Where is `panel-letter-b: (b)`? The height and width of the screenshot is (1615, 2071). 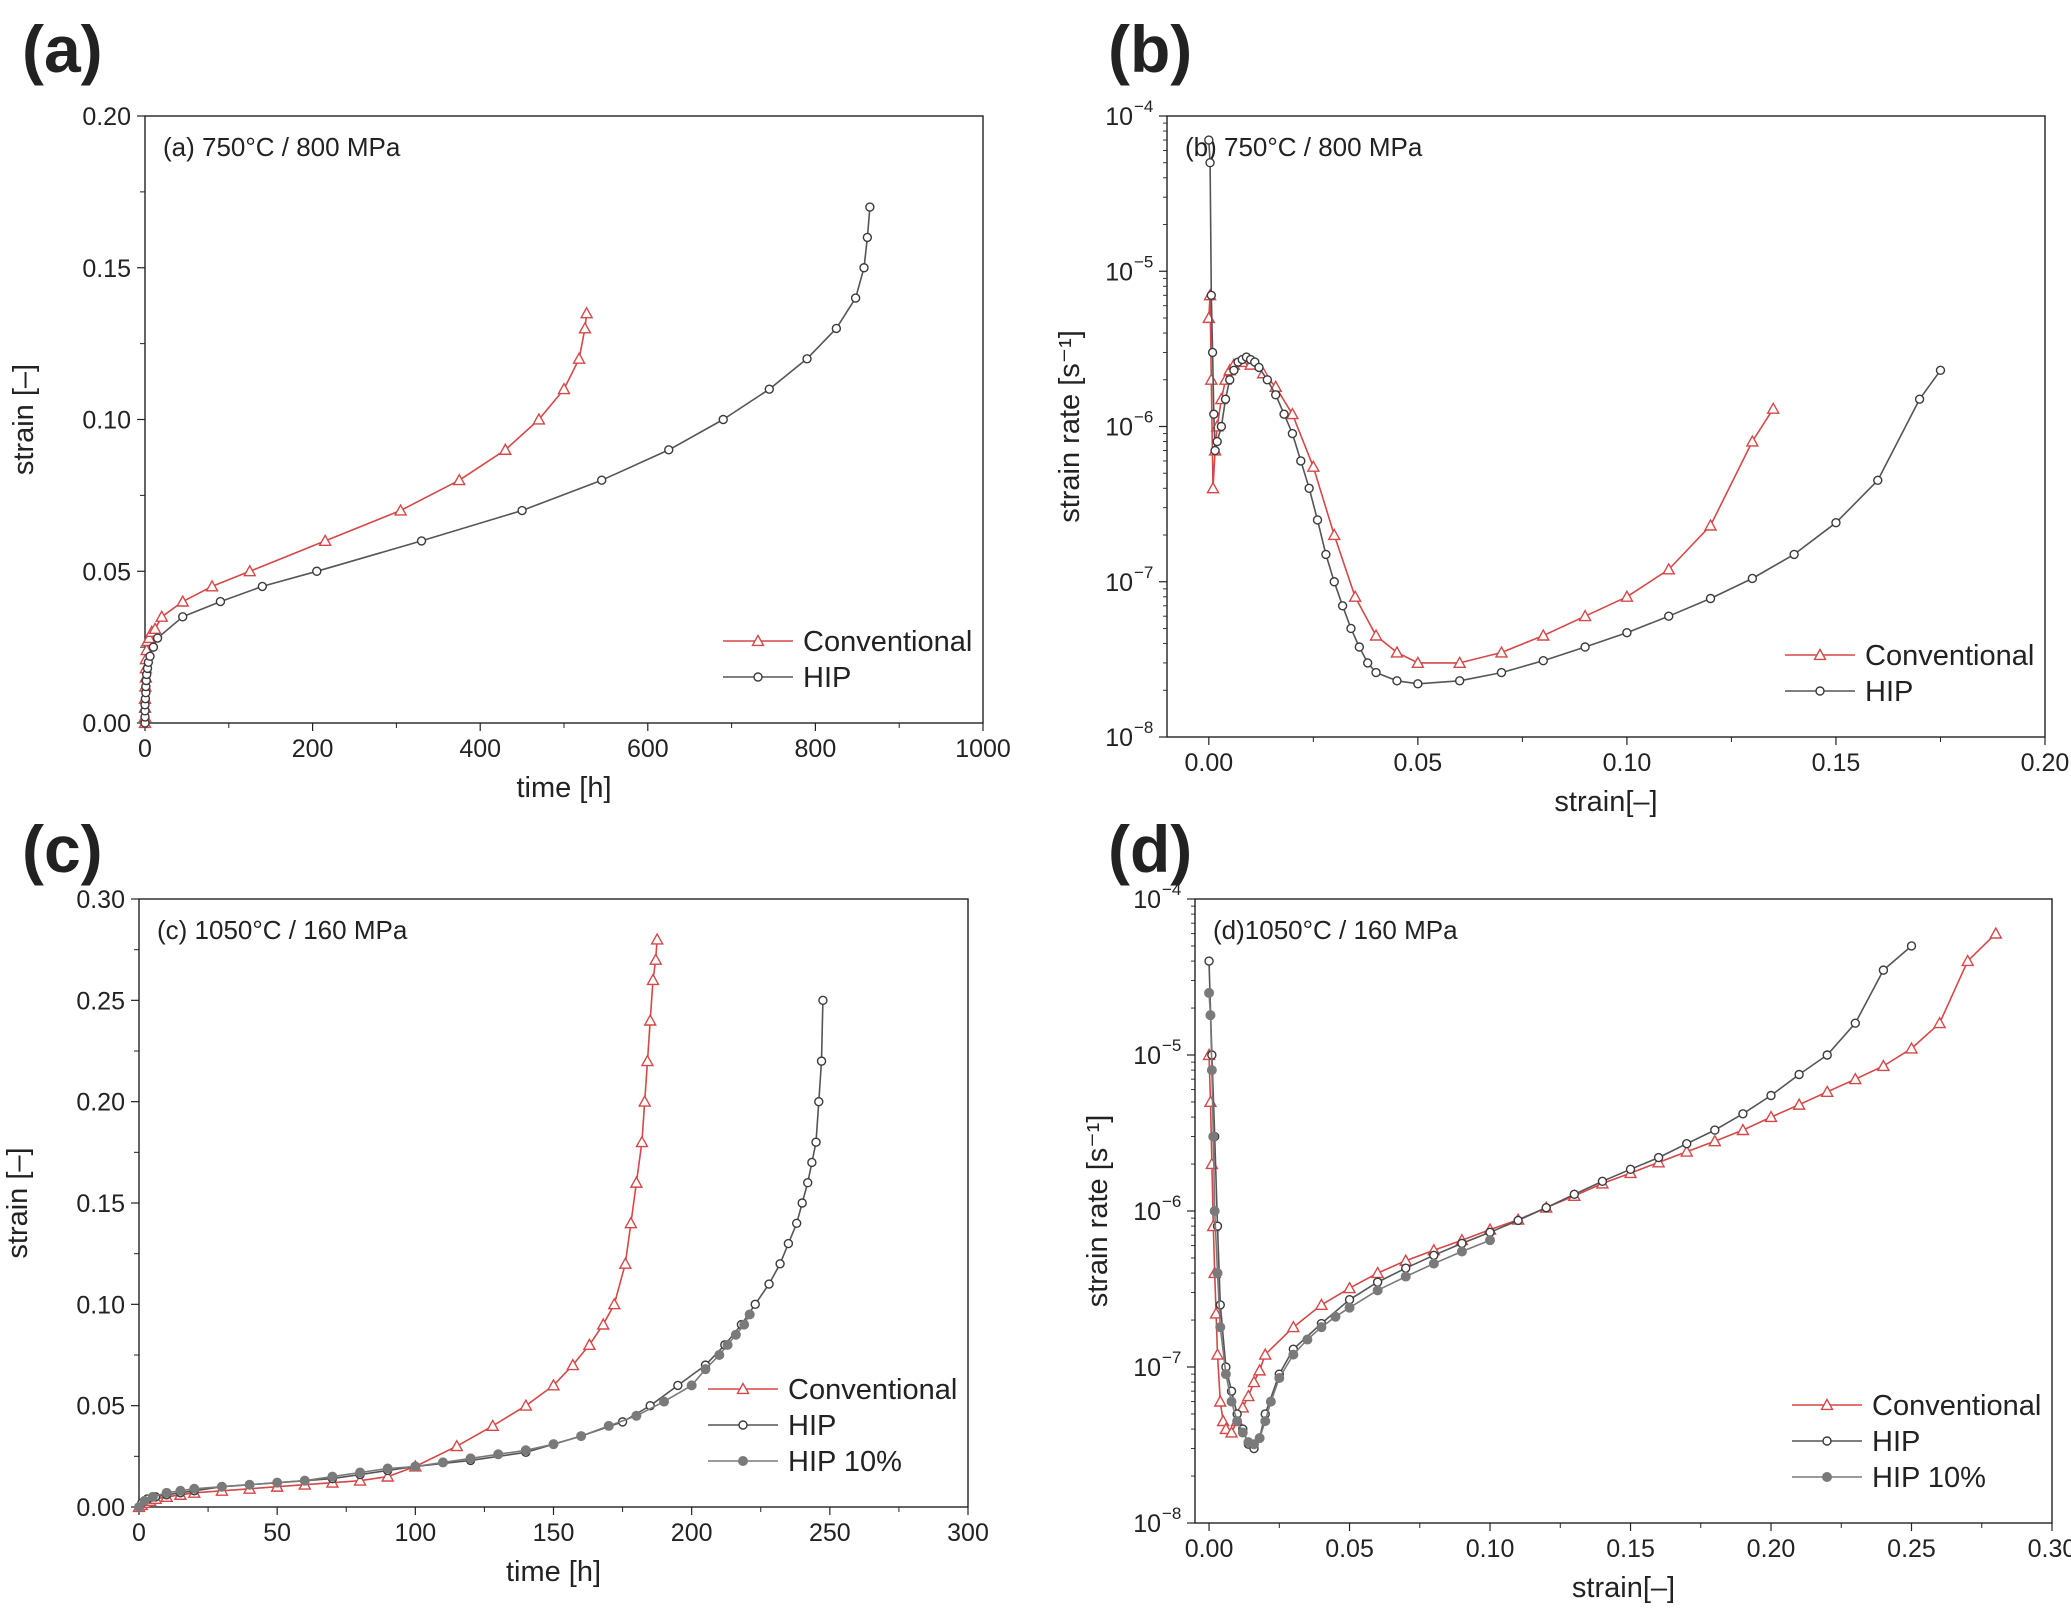
panel-letter-b: (b) is located at coordinates (1150, 49).